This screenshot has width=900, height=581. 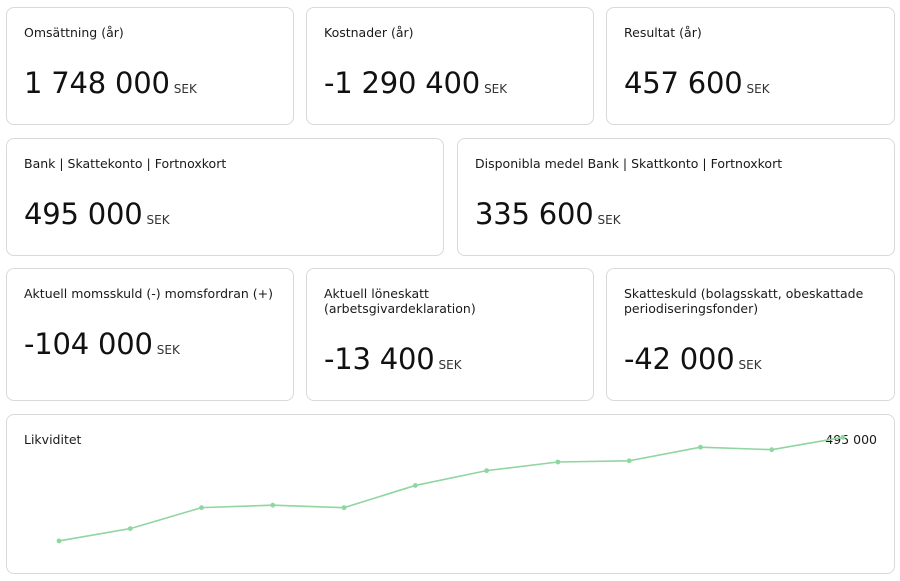 I want to click on card-value: 1 748 000 SEK, so click(x=110, y=83).